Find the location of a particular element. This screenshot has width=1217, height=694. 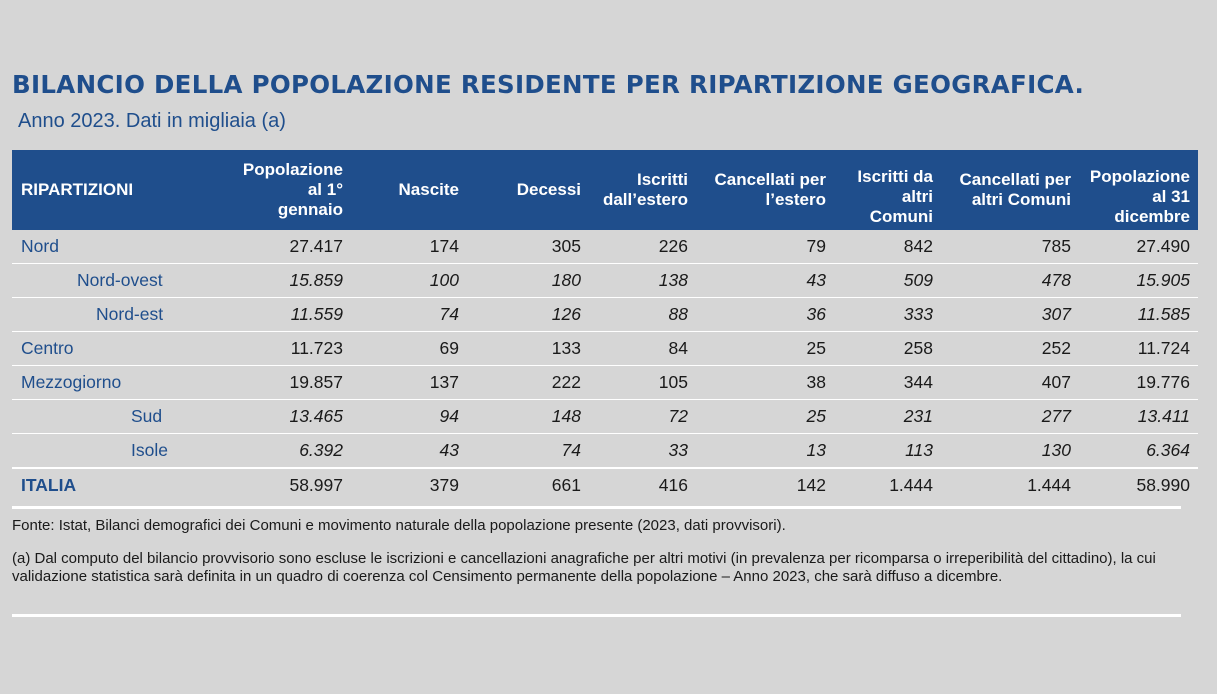

header-iscritti-estero: Iscritti dall’estero is located at coordinates (642, 190).